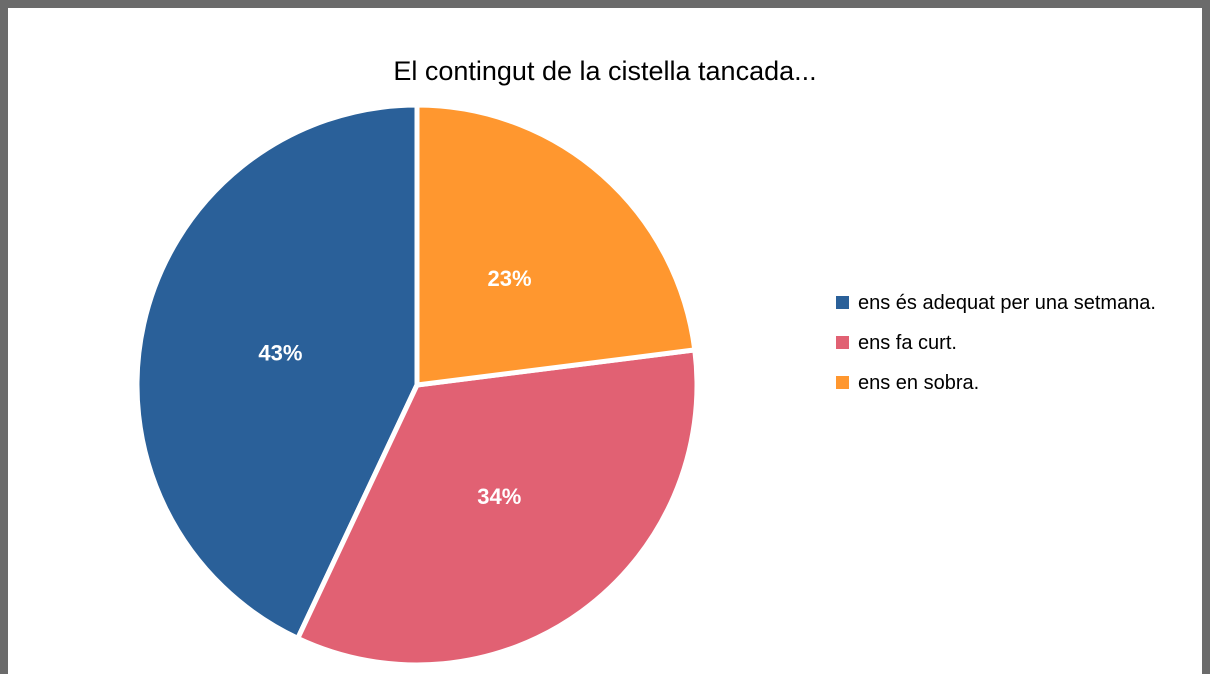 The image size is (1210, 674). Describe the element at coordinates (999, 343) in the screenshot. I see `legend-item: ens fa curt.` at that location.